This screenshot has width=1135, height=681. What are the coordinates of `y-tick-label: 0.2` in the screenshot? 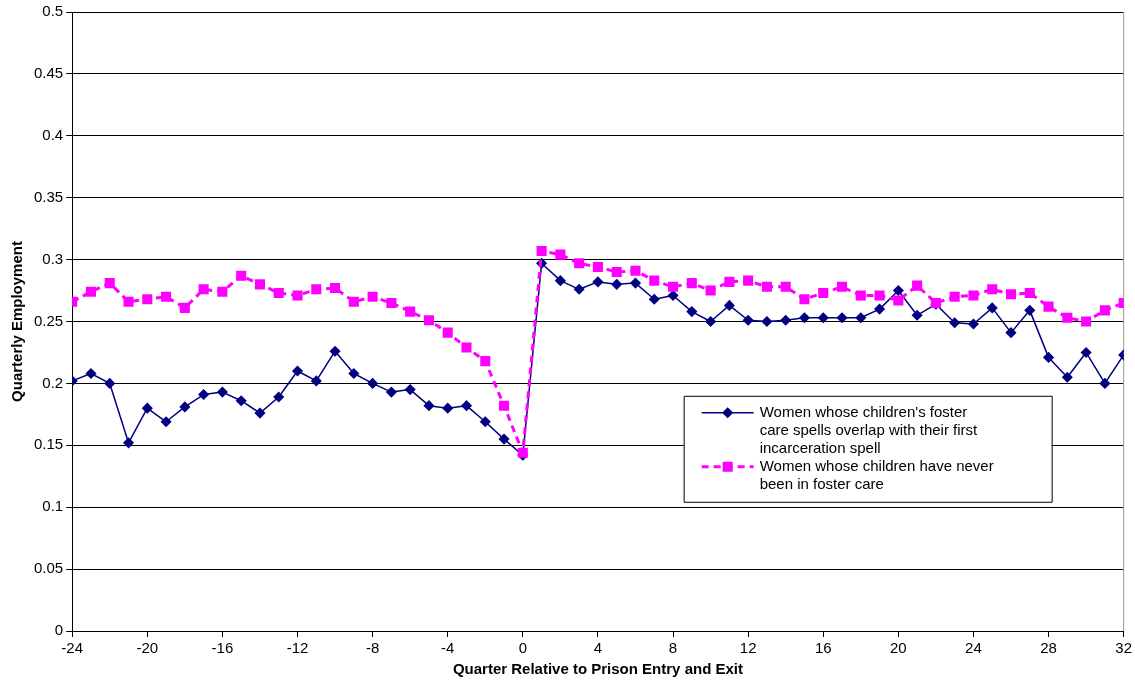 It's located at (53, 382).